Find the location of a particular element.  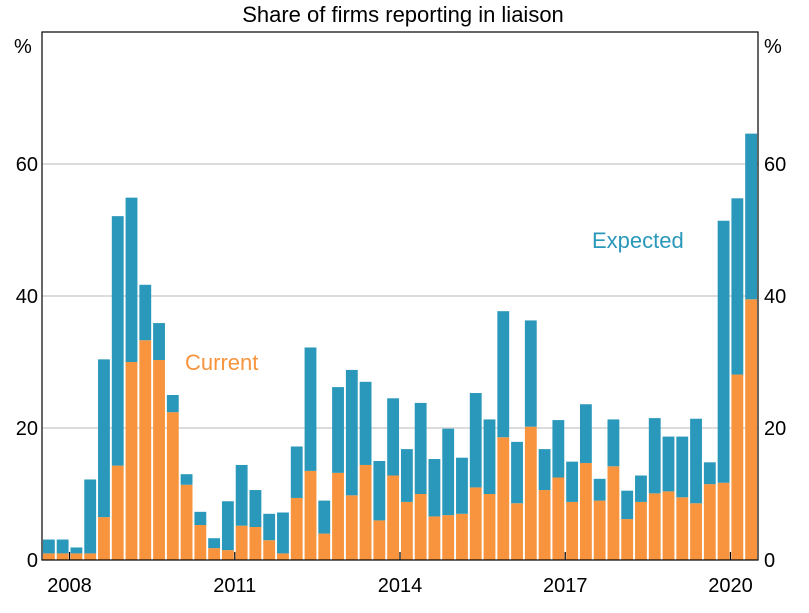

x-tick-label: 2011 is located at coordinates (234, 586).